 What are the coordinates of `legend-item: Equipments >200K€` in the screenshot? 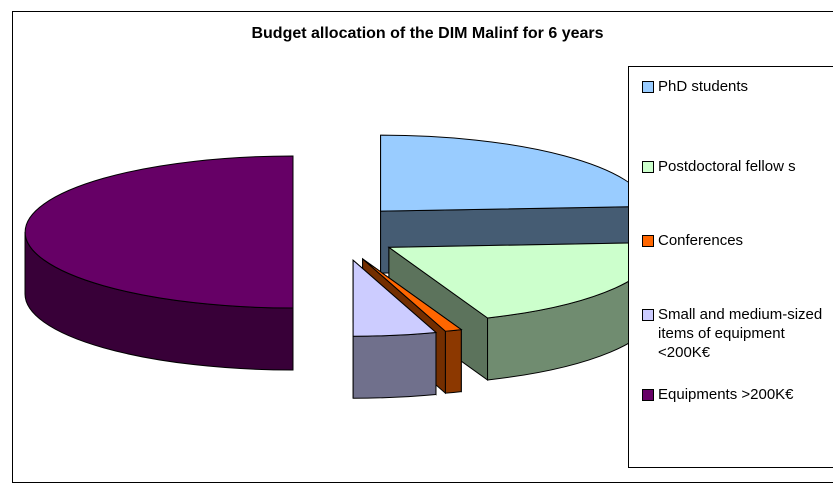 It's located at (718, 394).